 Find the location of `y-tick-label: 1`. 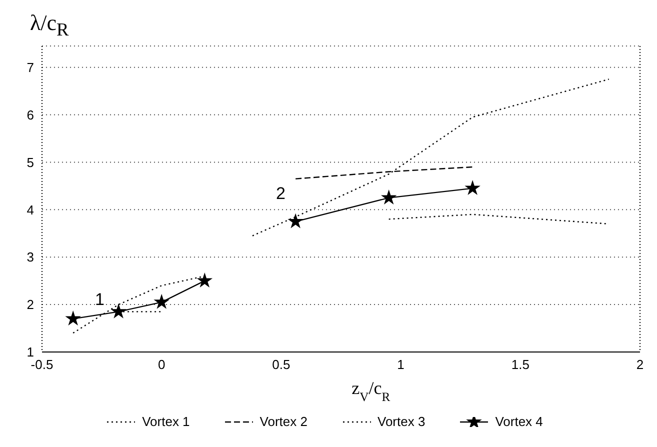

y-tick-label: 1 is located at coordinates (30, 352).